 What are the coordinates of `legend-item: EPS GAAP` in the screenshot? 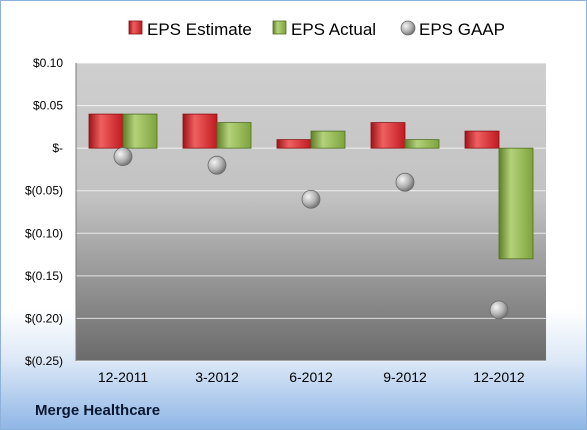 It's located at (452, 29).